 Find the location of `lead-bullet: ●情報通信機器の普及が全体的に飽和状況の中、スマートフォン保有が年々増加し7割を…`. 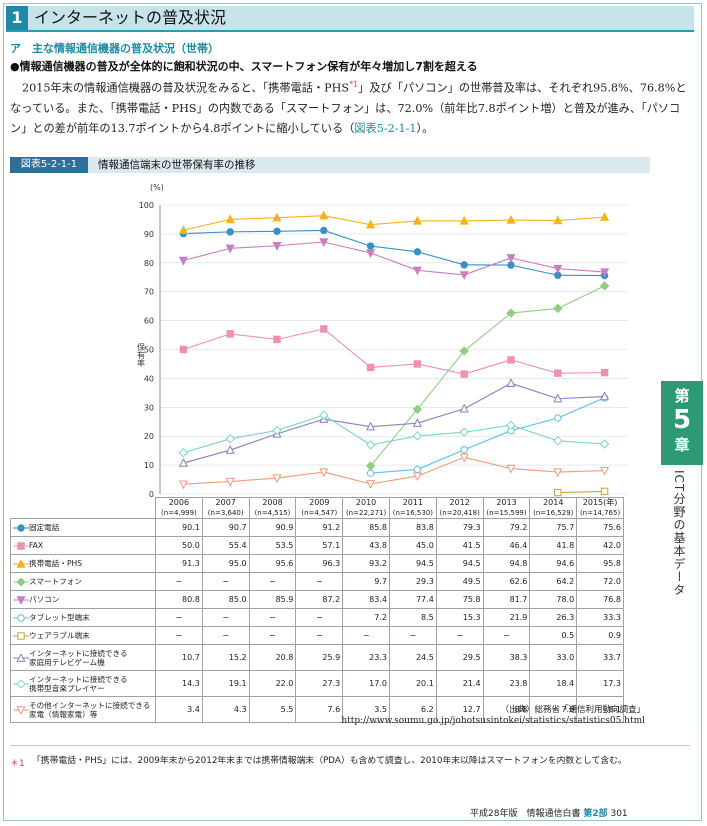

lead-bullet: ●情報通信機器の普及が全体的に飽和状況の中、スマートフォン保有が年々増加し7割を… is located at coordinates (244, 66).